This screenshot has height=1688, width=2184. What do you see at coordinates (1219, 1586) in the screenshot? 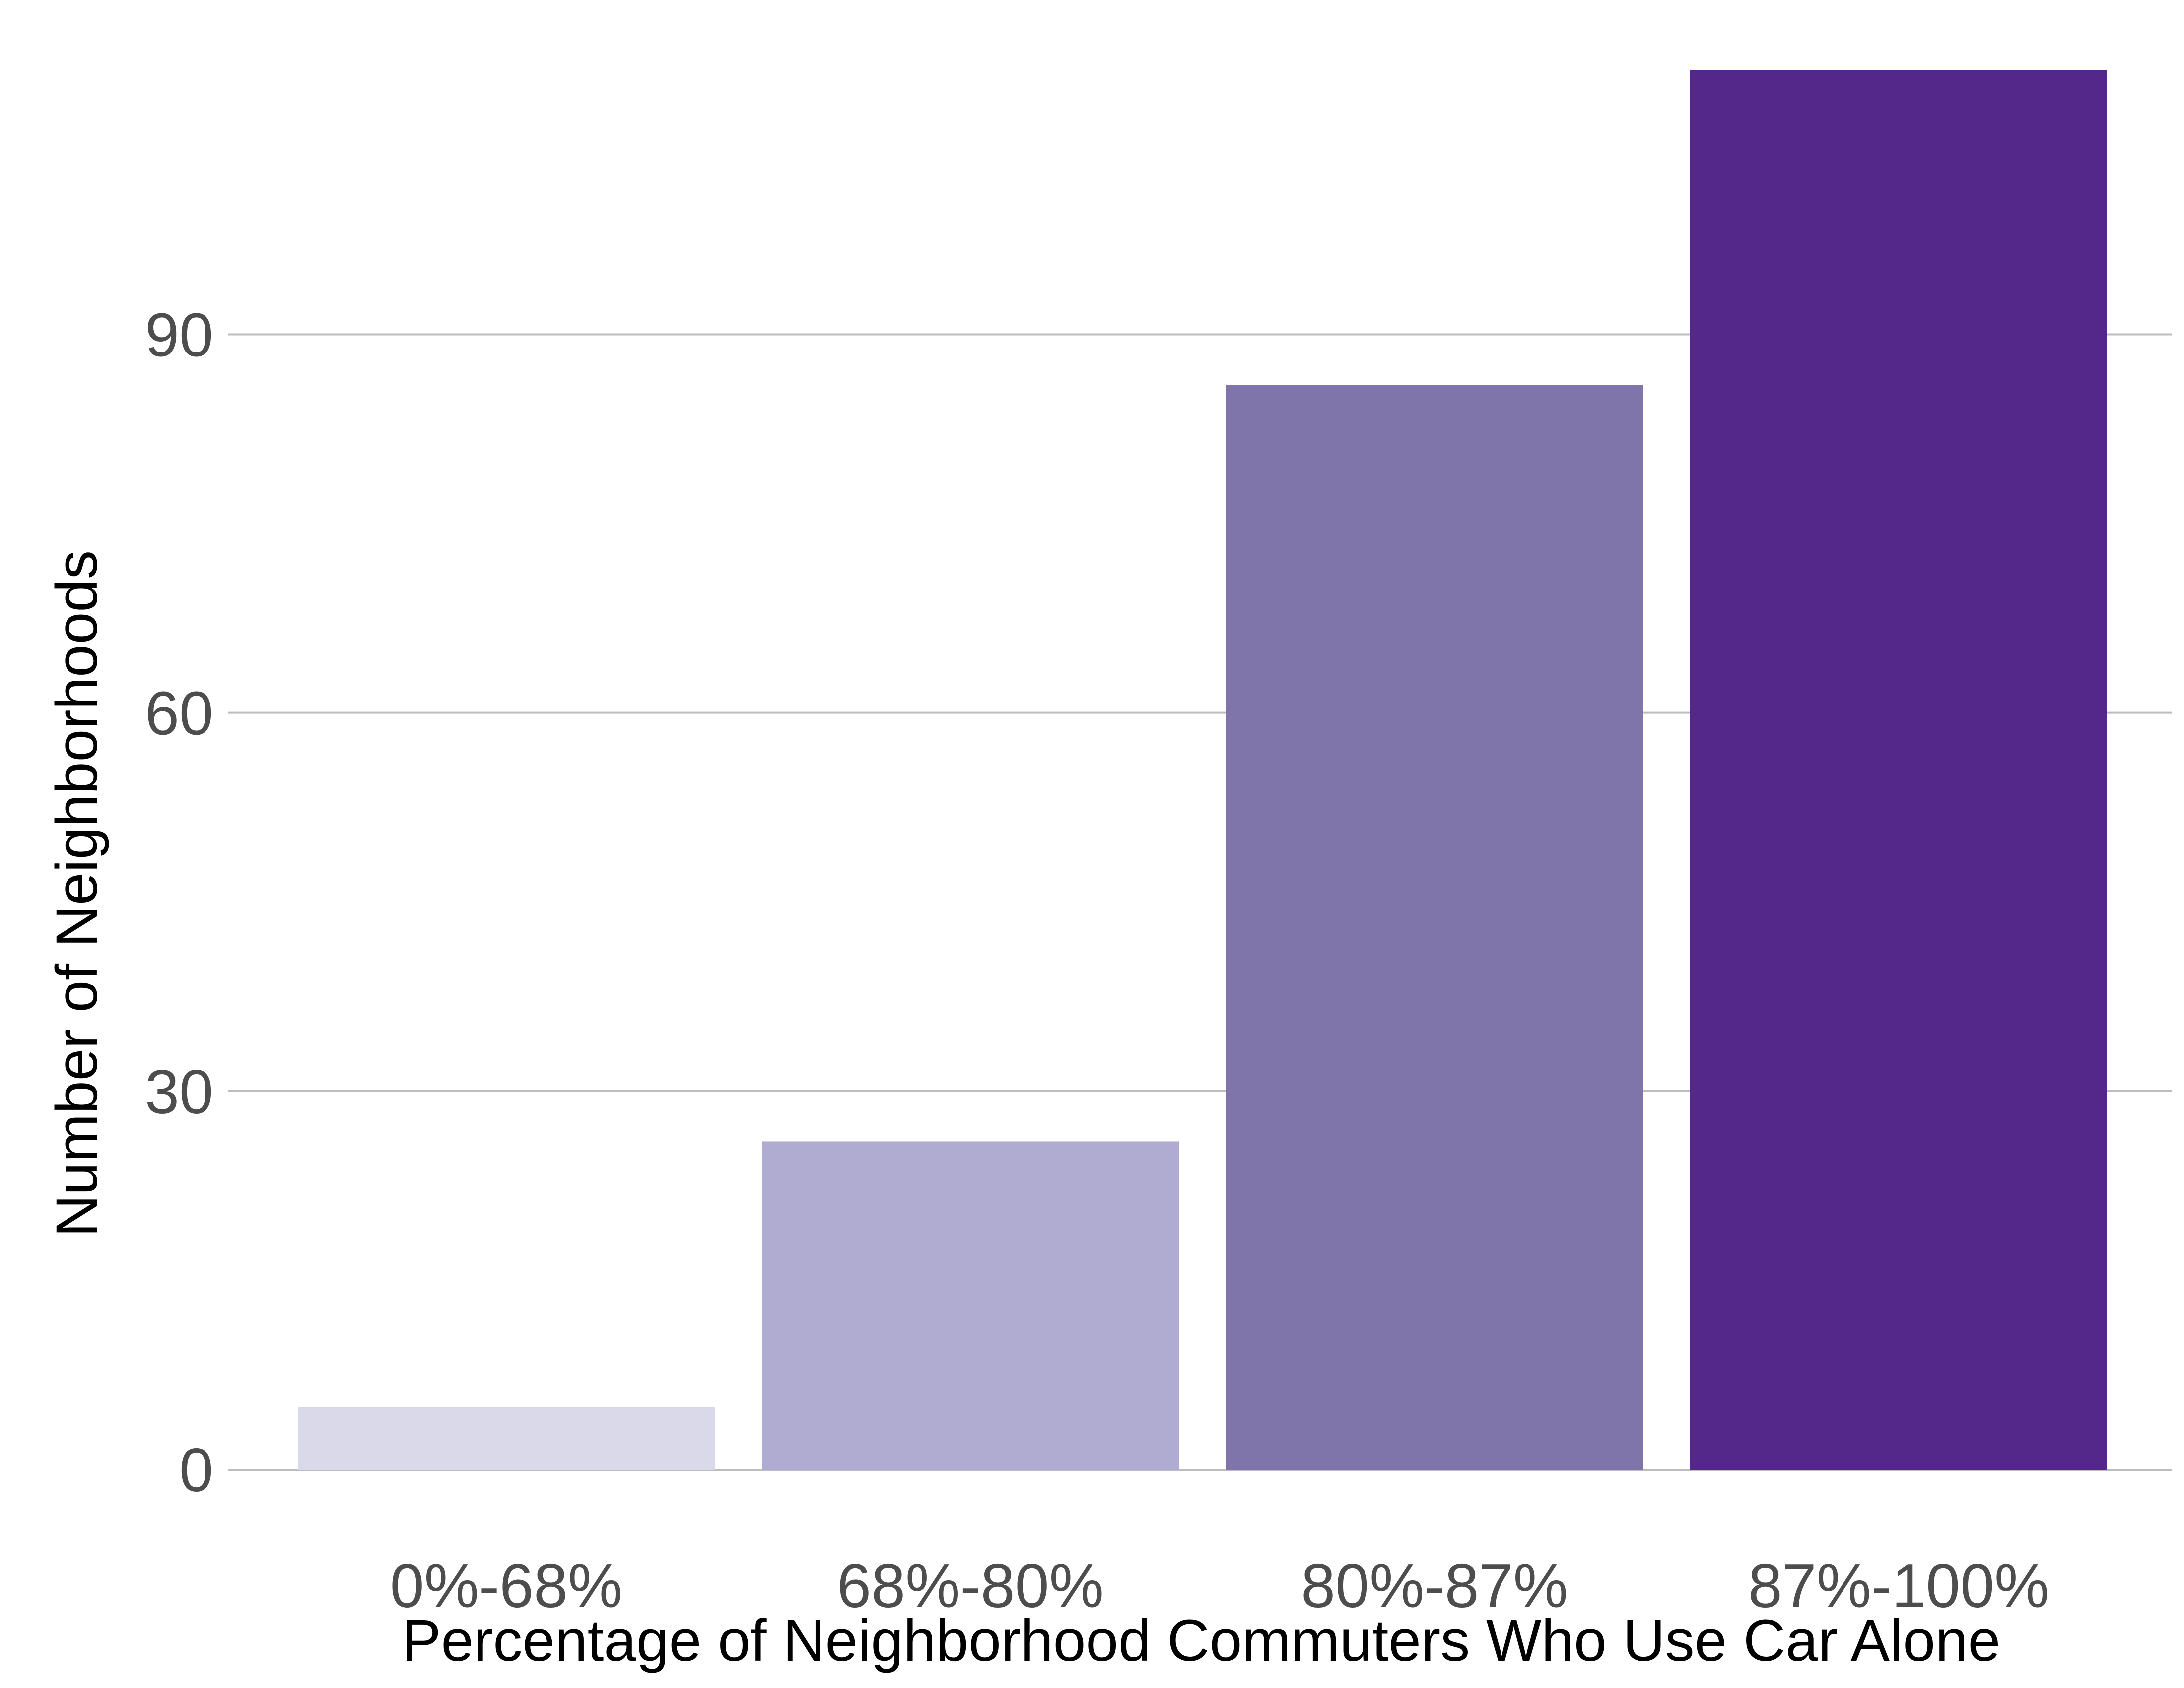
I see `x-ticks-layer: 0%-68% 68%-80% 80%-87% 87%-100%` at bounding box center [1219, 1586].